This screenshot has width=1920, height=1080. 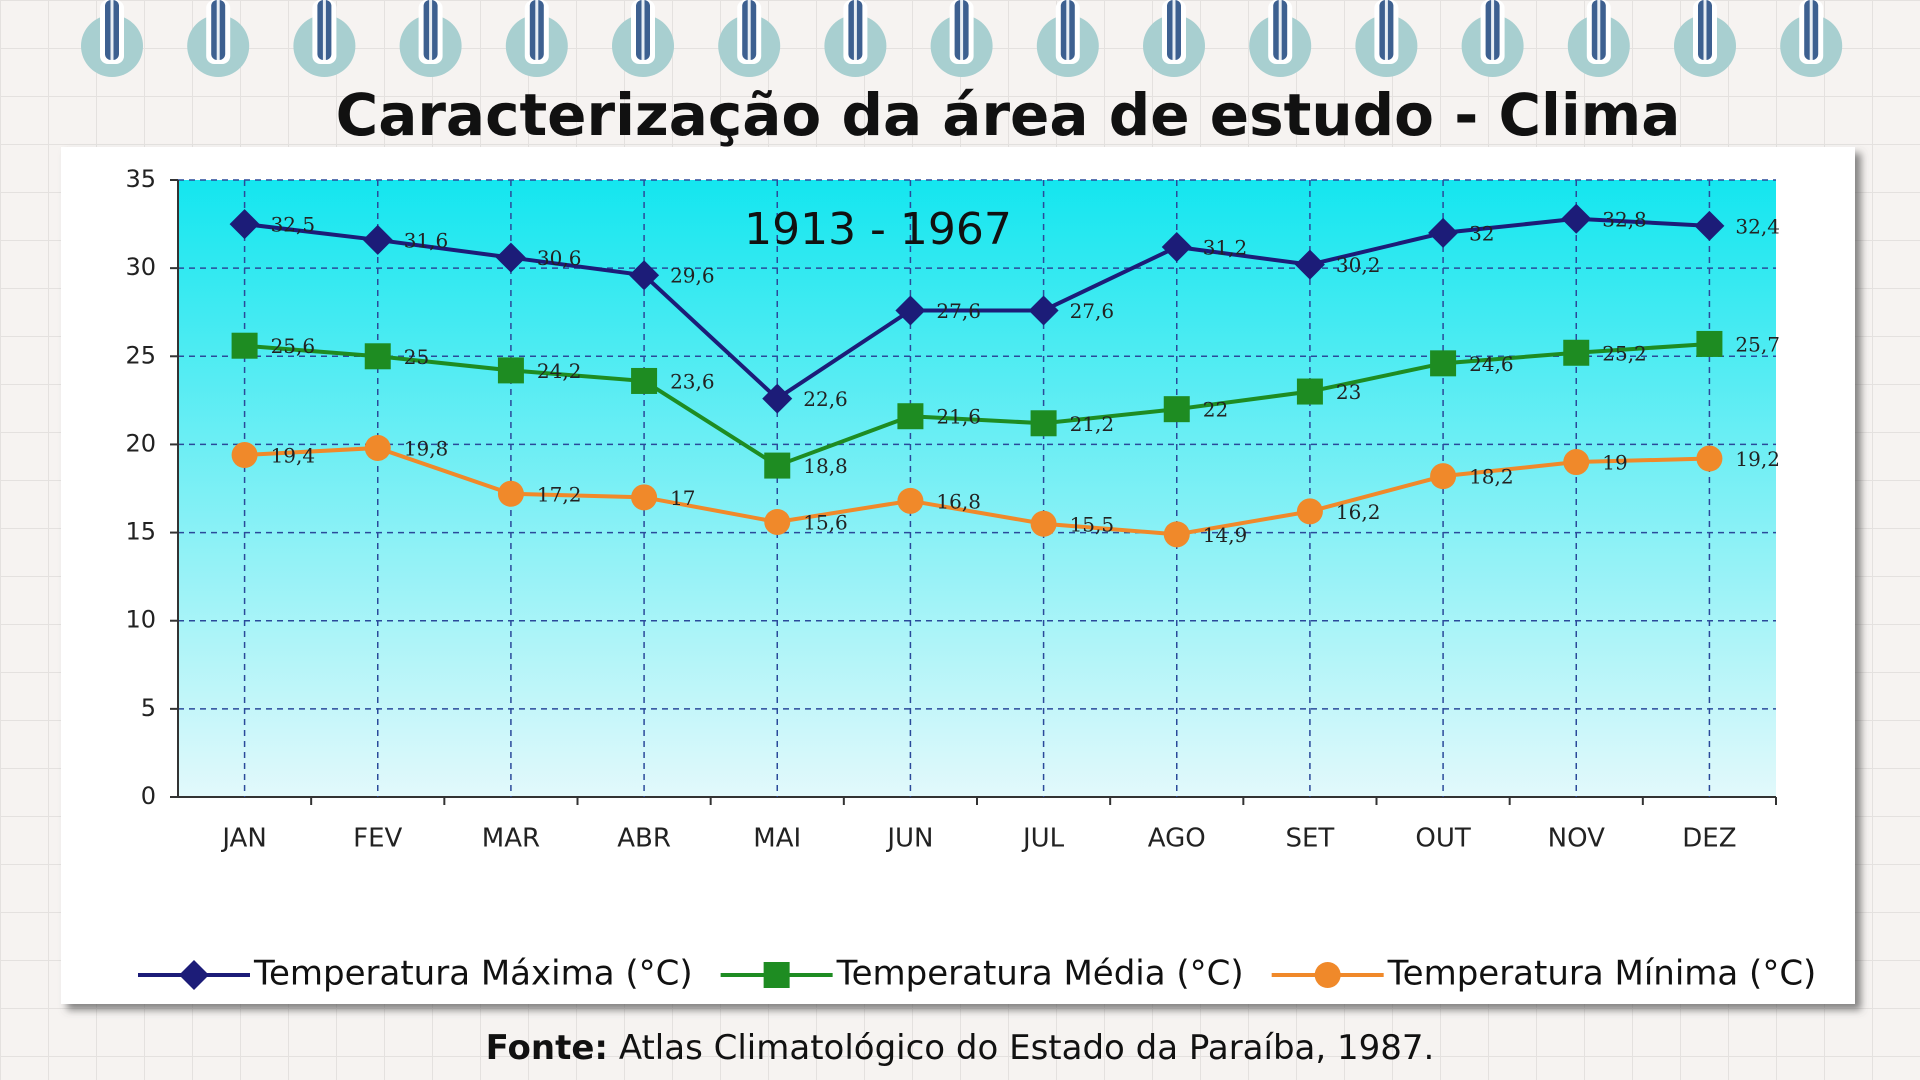 What do you see at coordinates (140, 355) in the screenshot?
I see `y-tick-label: 25` at bounding box center [140, 355].